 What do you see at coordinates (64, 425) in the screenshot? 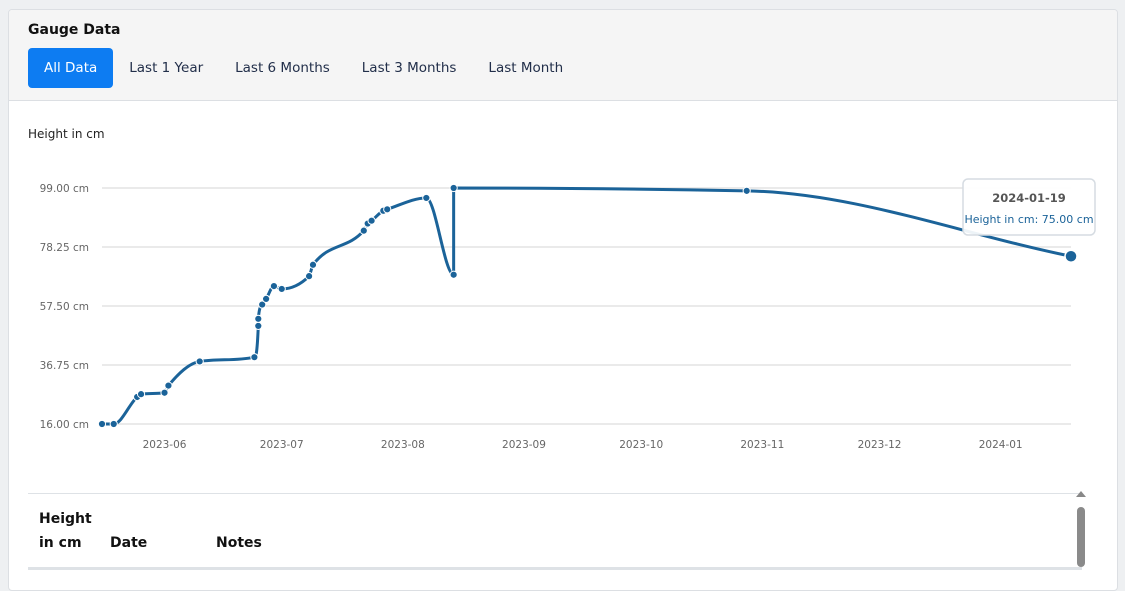
I see `y-tick-label: 16.00 cm` at bounding box center [64, 425].